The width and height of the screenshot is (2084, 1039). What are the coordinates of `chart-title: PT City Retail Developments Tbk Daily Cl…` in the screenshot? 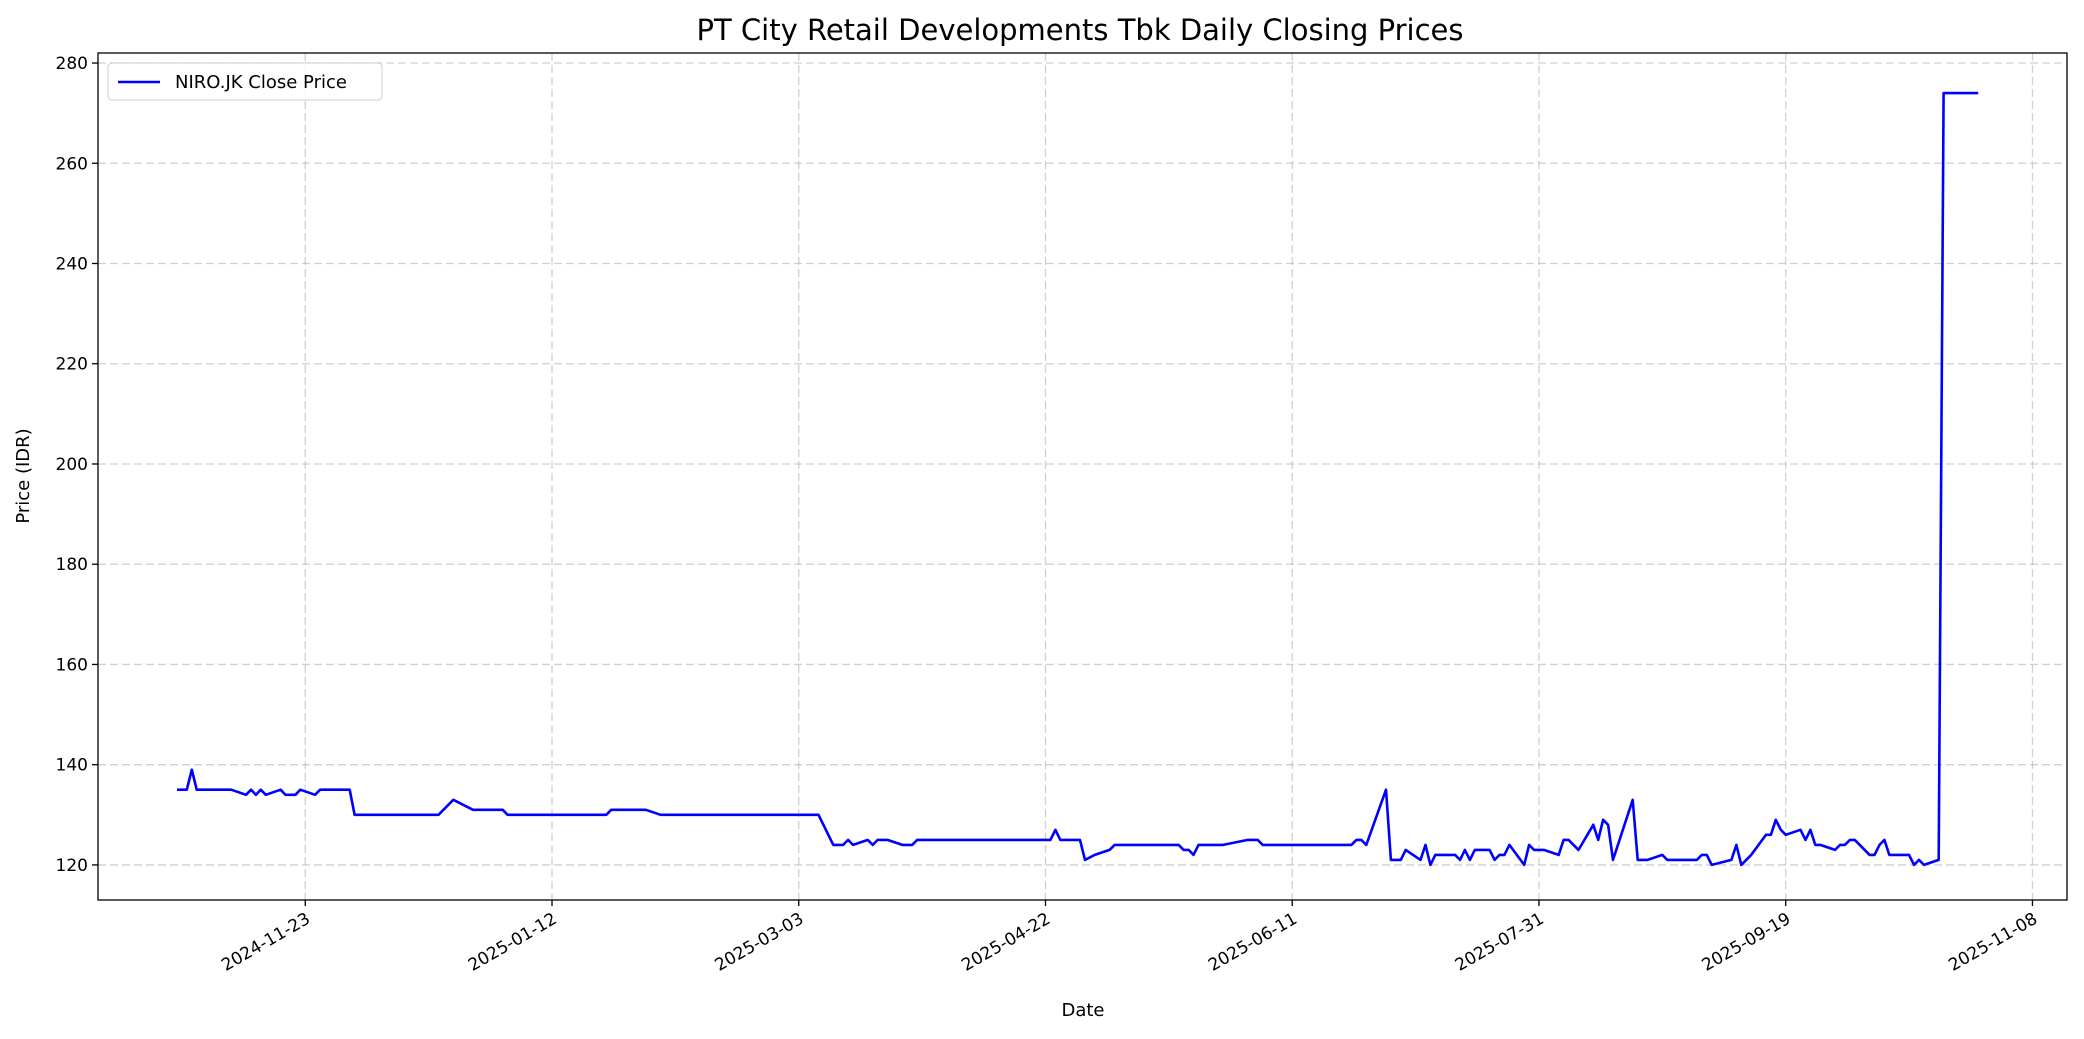 It's located at (1080, 30).